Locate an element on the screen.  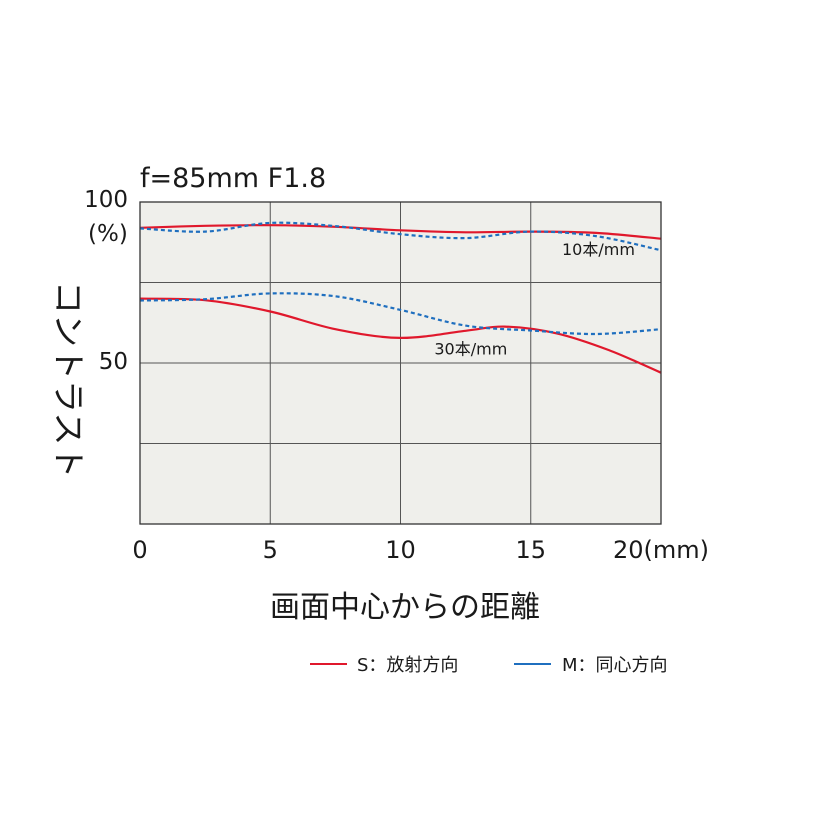
line-annotations: 10本/mm 30本/mm is located at coordinates (534, 299).